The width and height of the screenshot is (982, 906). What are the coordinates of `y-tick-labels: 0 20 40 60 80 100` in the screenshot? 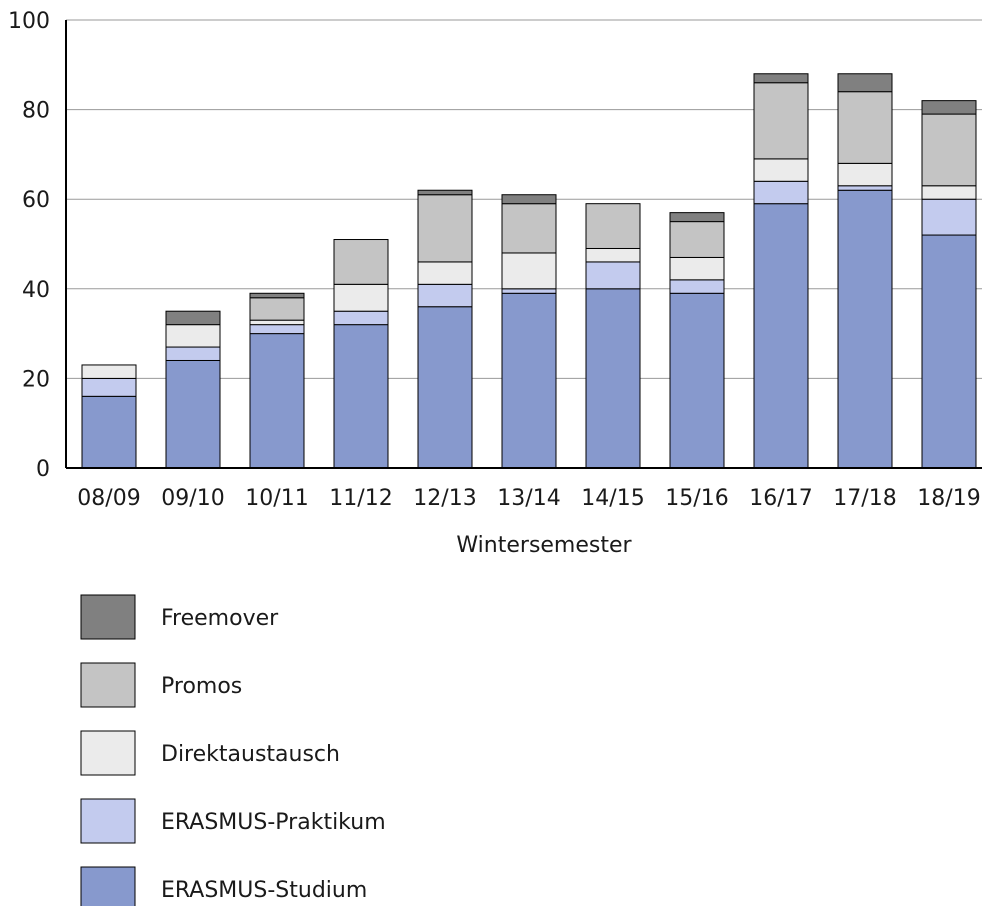 It's located at (29, 245).